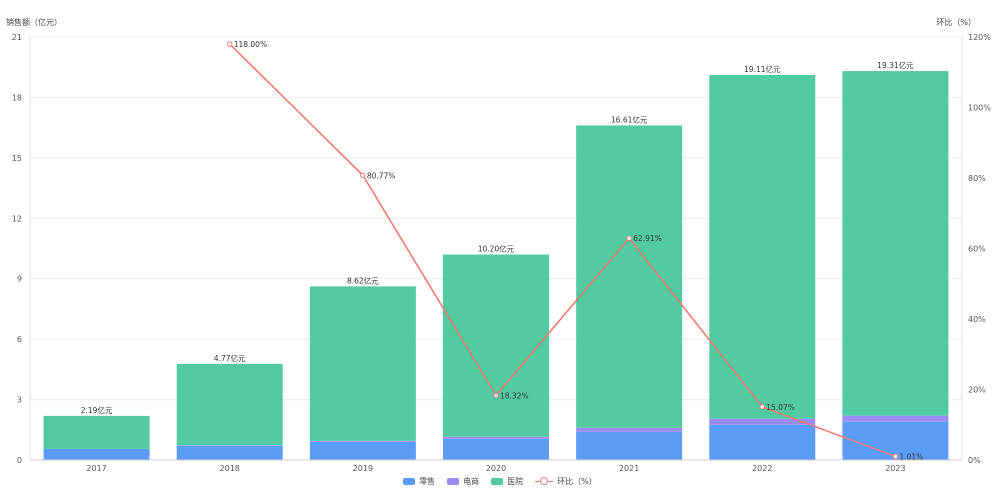 This screenshot has width=1000, height=488. I want to click on x-tick-label: 2017, so click(96, 468).